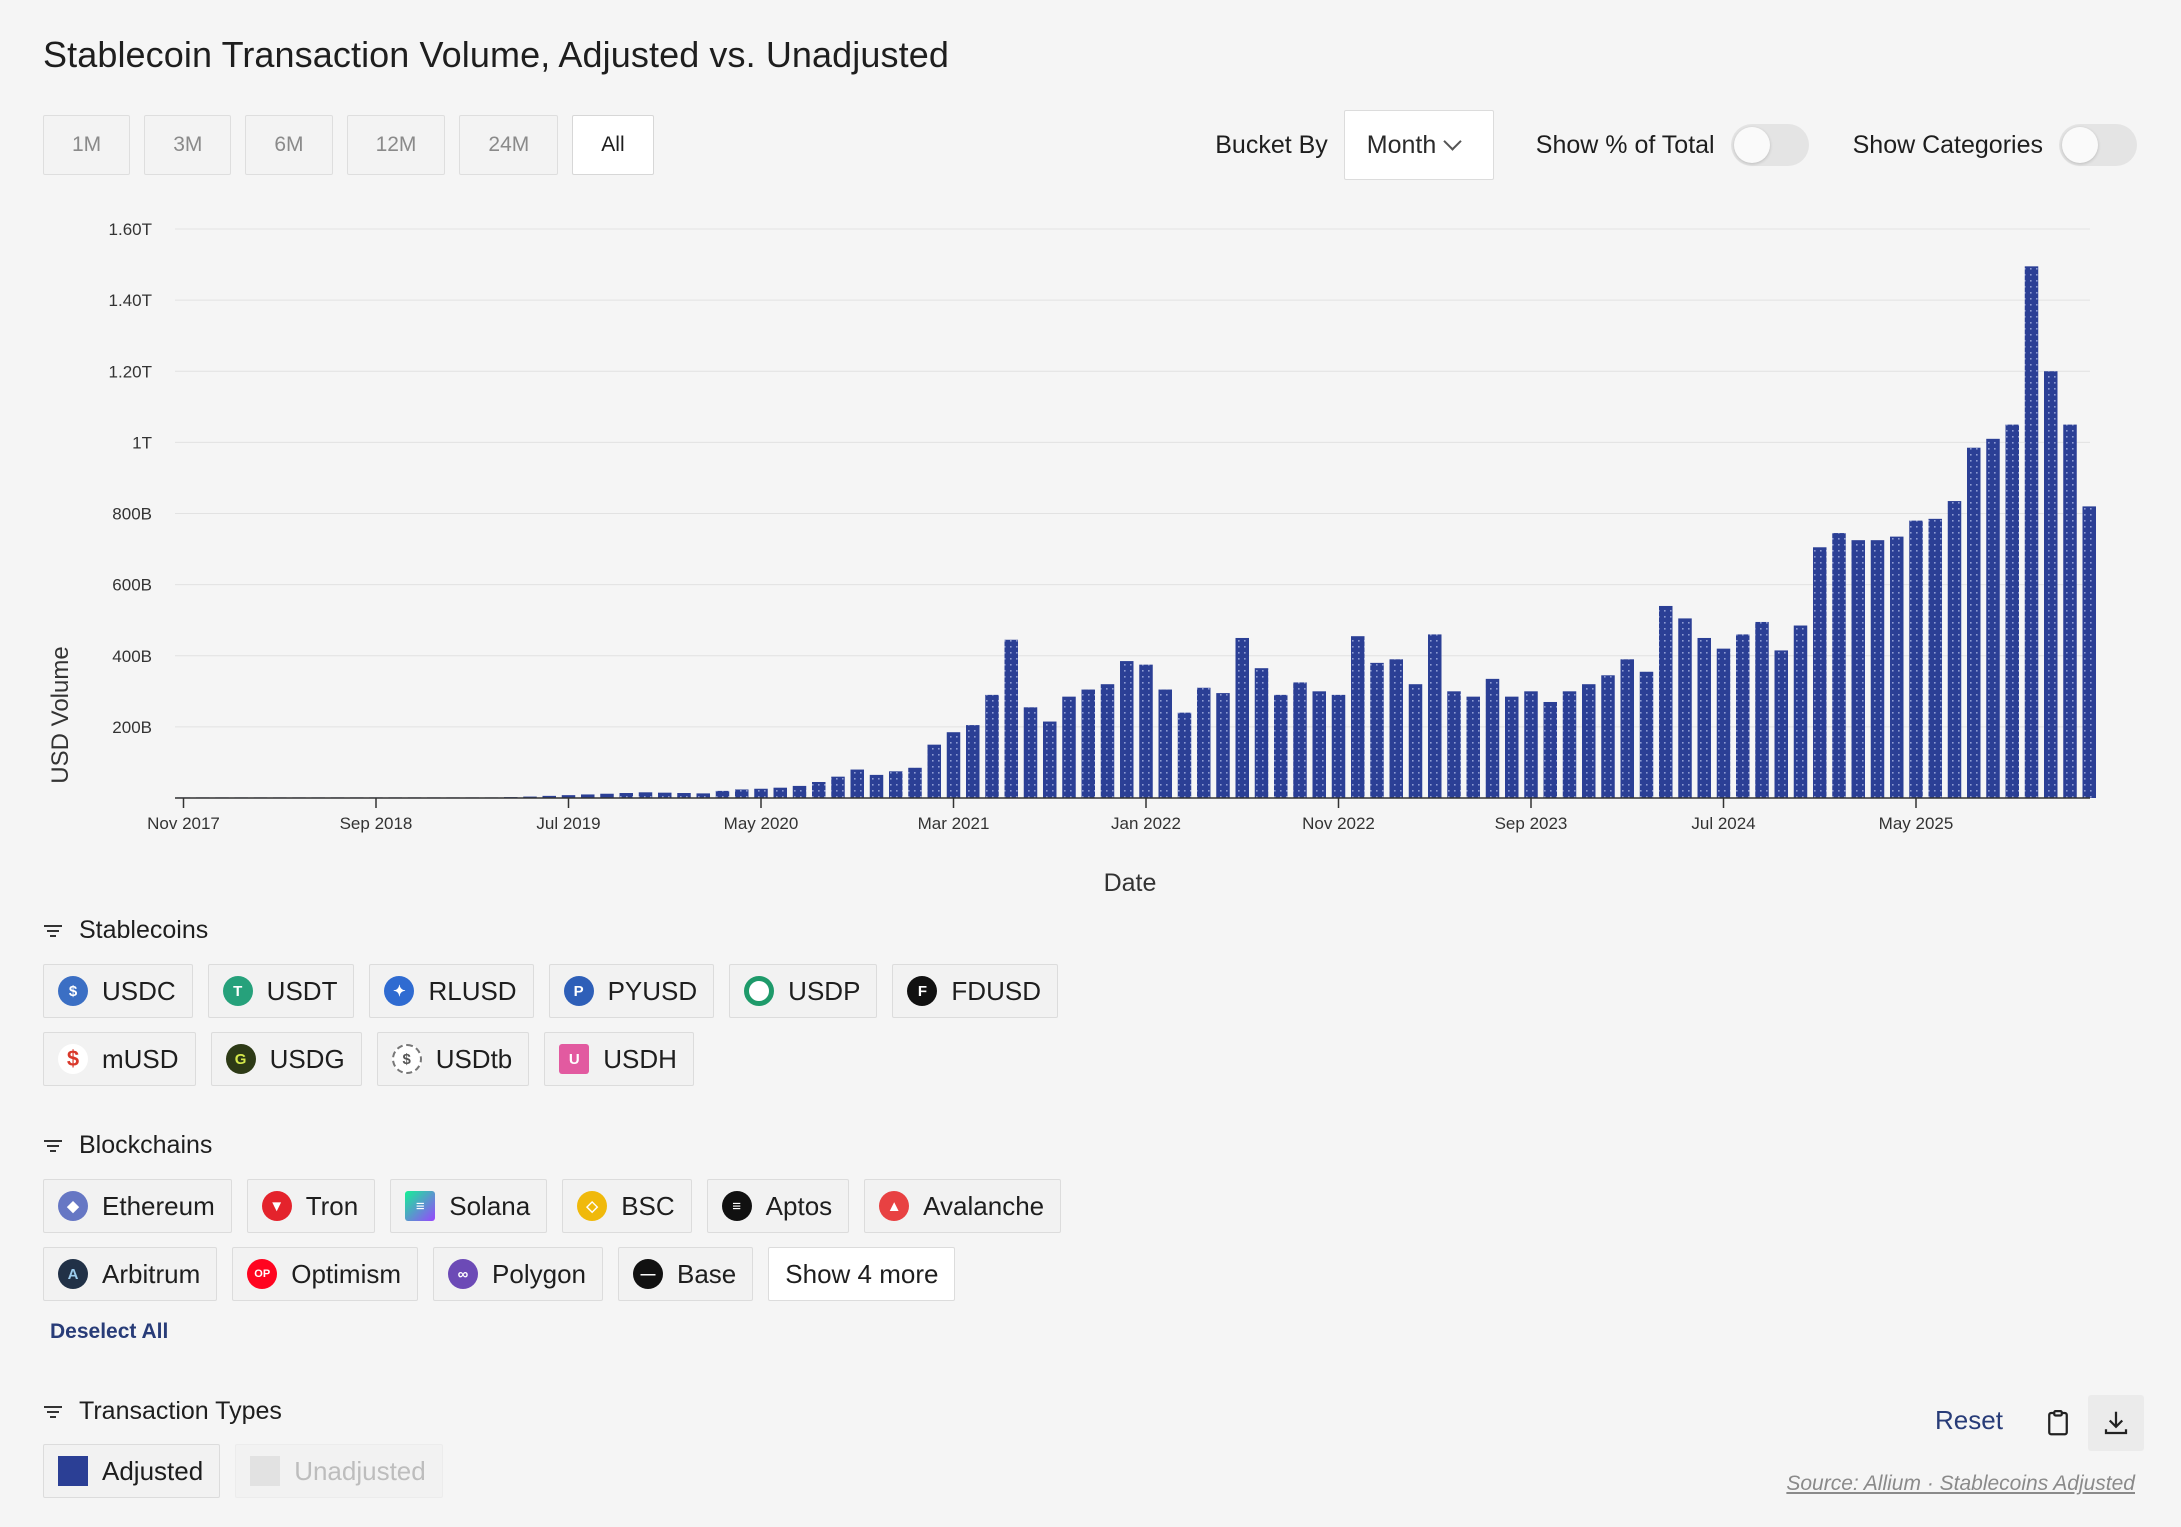 The image size is (2181, 1527). I want to click on chip-usdtb: $ USDtb, so click(453, 1059).